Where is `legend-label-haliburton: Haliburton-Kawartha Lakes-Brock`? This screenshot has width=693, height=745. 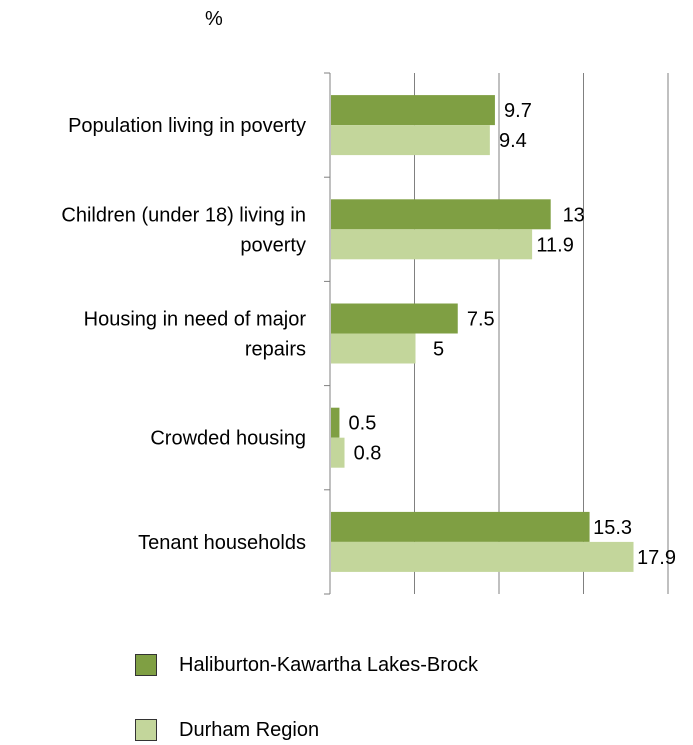
legend-label-haliburton: Haliburton-Kawartha Lakes-Brock is located at coordinates (329, 664).